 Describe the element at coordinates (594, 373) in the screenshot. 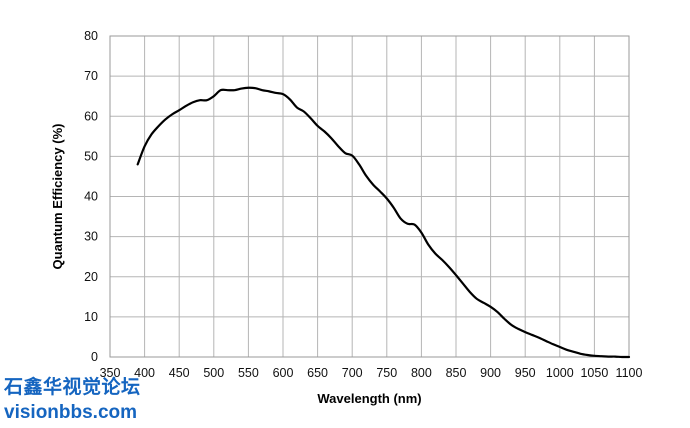

I see `x-tick-label: 1050` at that location.